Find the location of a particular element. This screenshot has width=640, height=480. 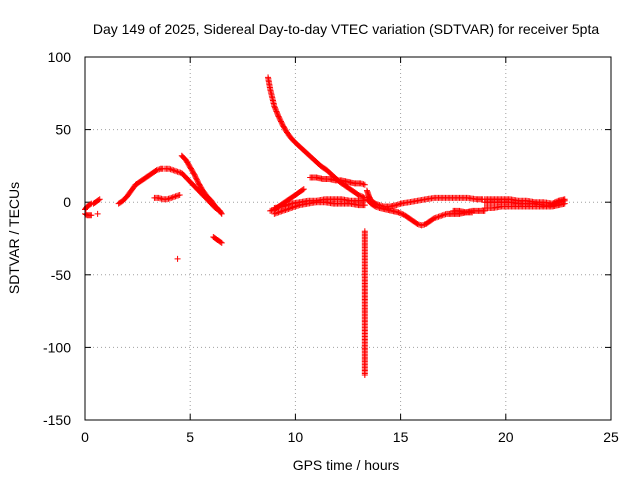

y-tick-label: -50 is located at coordinates (61, 275).